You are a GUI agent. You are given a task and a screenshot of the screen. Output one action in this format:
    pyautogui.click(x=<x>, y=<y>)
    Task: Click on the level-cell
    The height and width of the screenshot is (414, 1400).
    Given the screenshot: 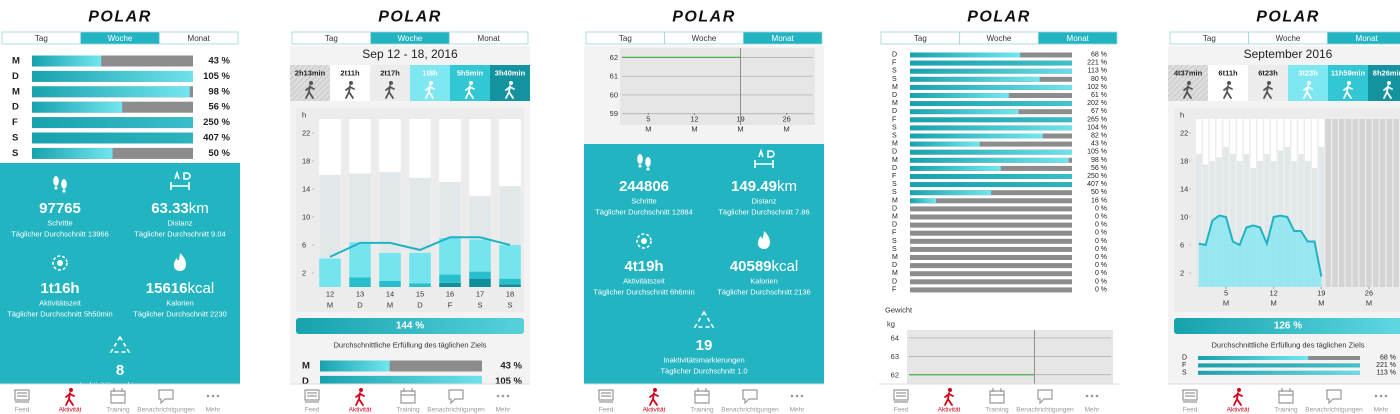 What is the action you would take?
    pyautogui.click(x=1384, y=83)
    